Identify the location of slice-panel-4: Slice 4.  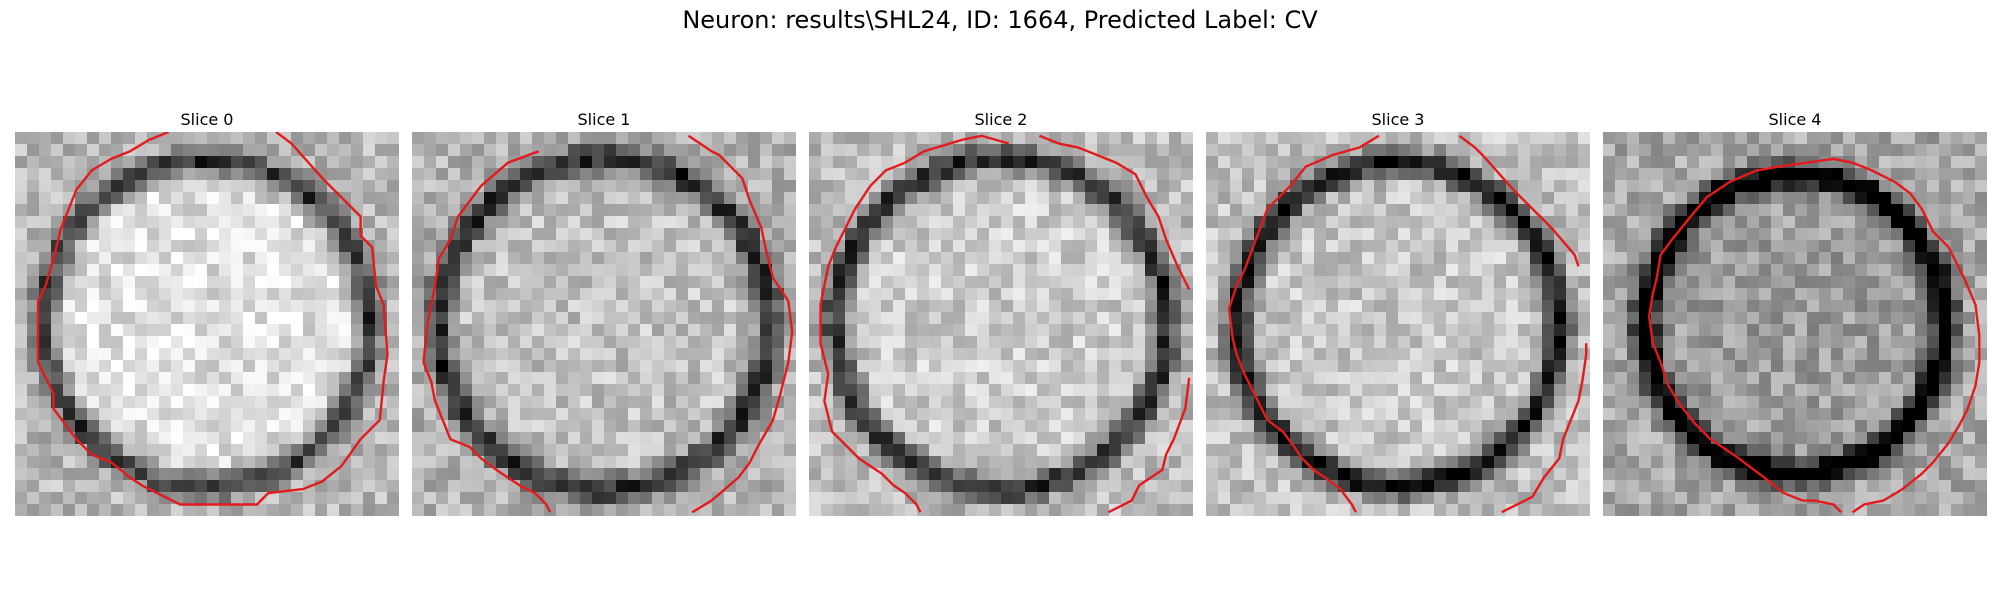
(1795, 312).